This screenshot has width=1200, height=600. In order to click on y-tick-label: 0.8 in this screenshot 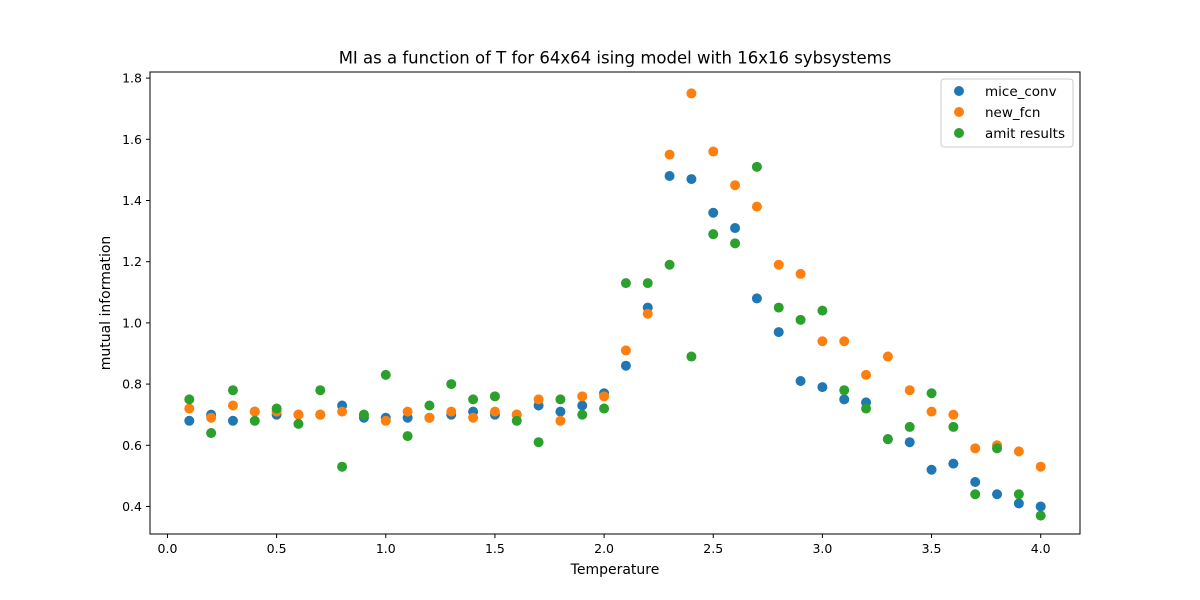, I will do `click(132, 384)`.